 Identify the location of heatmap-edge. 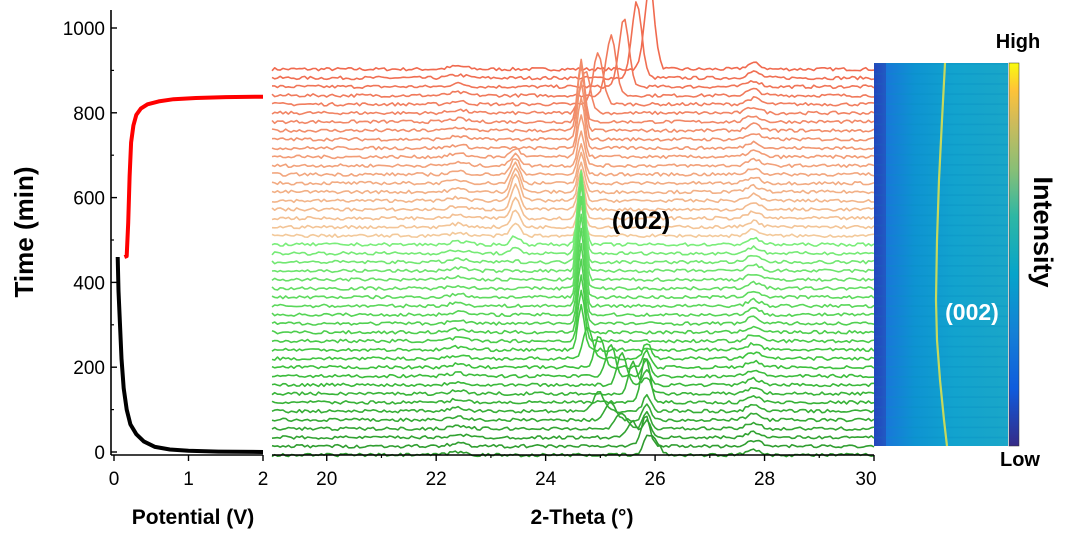
(880, 254).